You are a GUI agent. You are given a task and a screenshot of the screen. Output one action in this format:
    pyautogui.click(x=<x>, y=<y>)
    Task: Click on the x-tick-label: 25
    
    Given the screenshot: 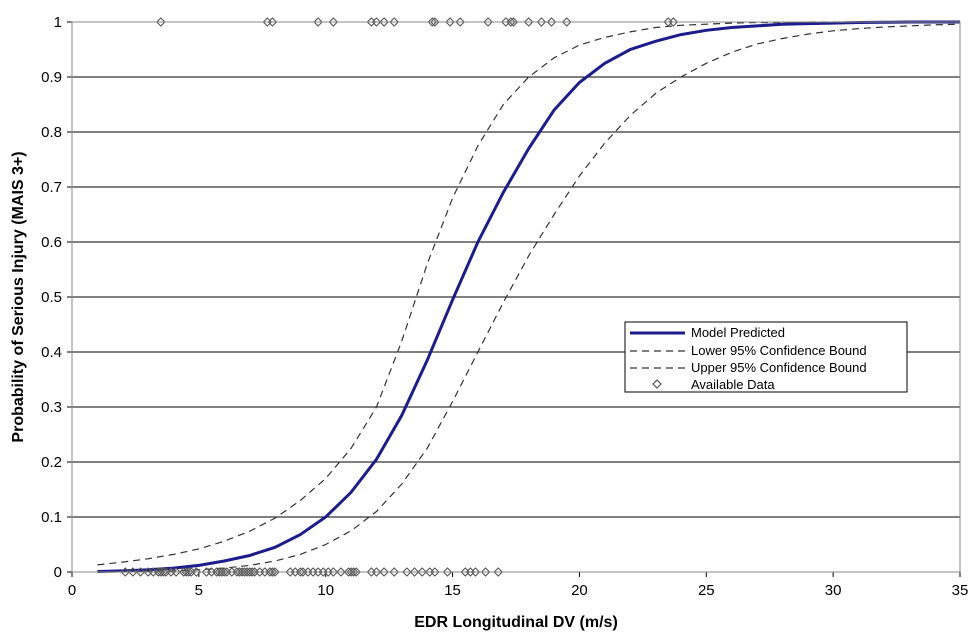 What is the action you would take?
    pyautogui.click(x=706, y=590)
    